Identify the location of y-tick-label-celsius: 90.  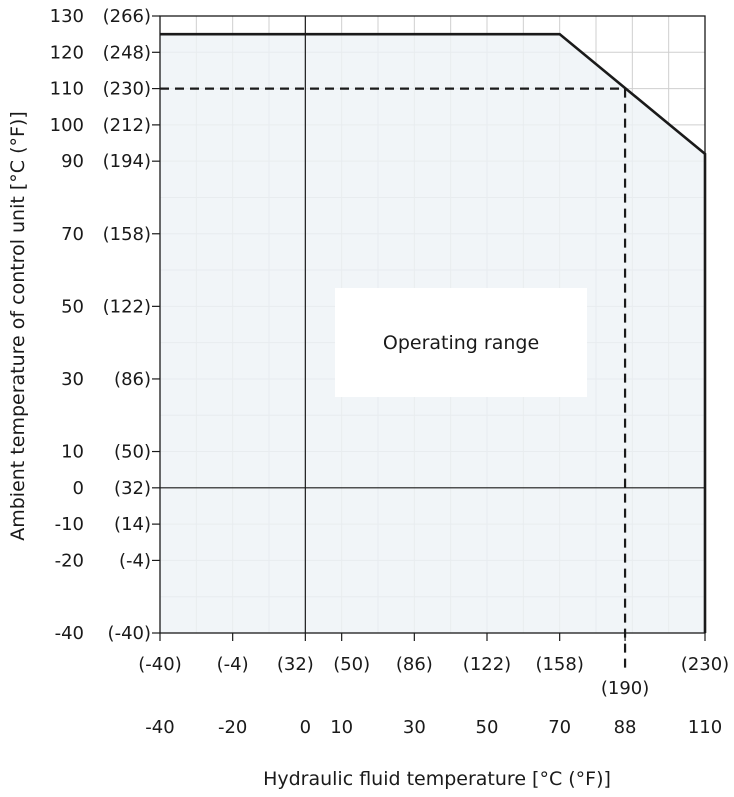
(72, 161).